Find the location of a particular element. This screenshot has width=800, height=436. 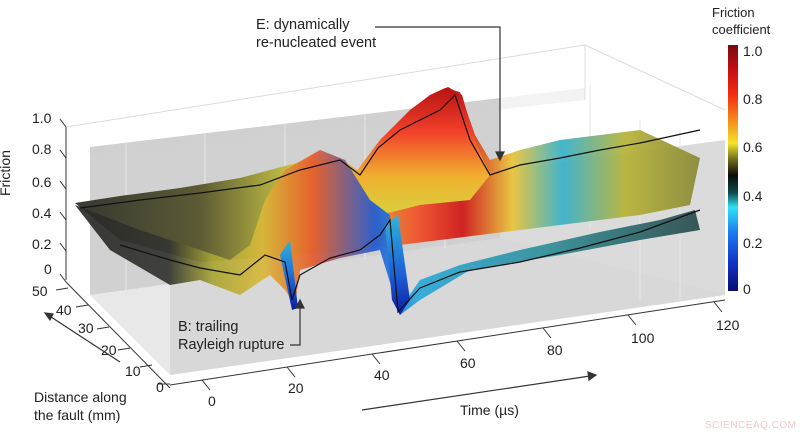

colorbar-tick-0.4: 0.4 is located at coordinates (753, 196).